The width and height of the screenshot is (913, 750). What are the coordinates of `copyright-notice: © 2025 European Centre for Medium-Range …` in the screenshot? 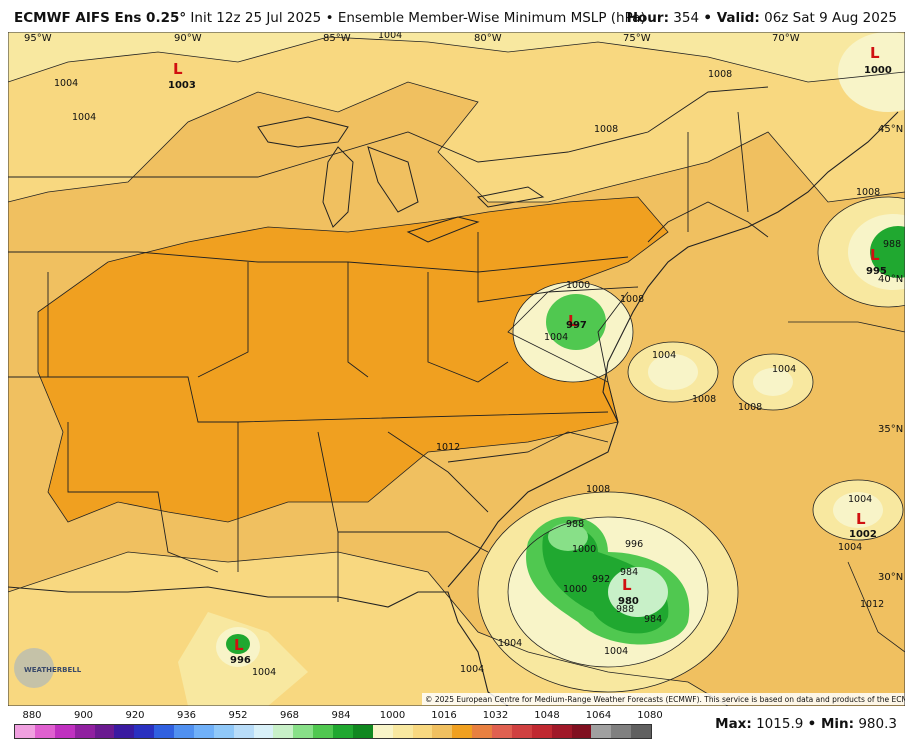 It's located at (665, 699).